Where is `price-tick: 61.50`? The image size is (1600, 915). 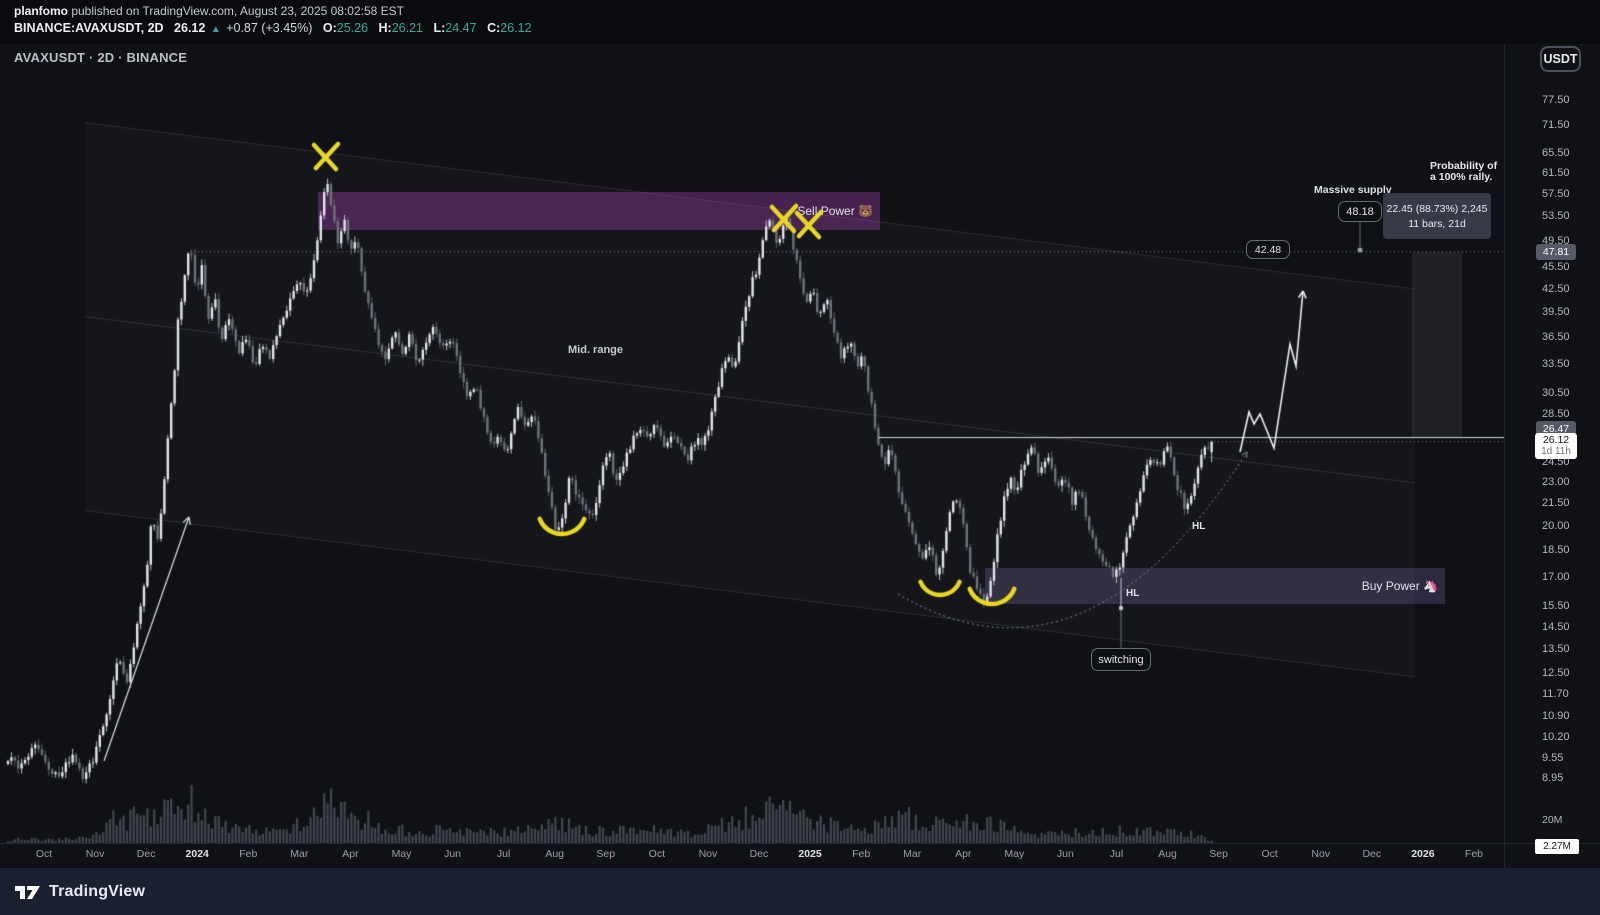 price-tick: 61.50 is located at coordinates (1556, 172).